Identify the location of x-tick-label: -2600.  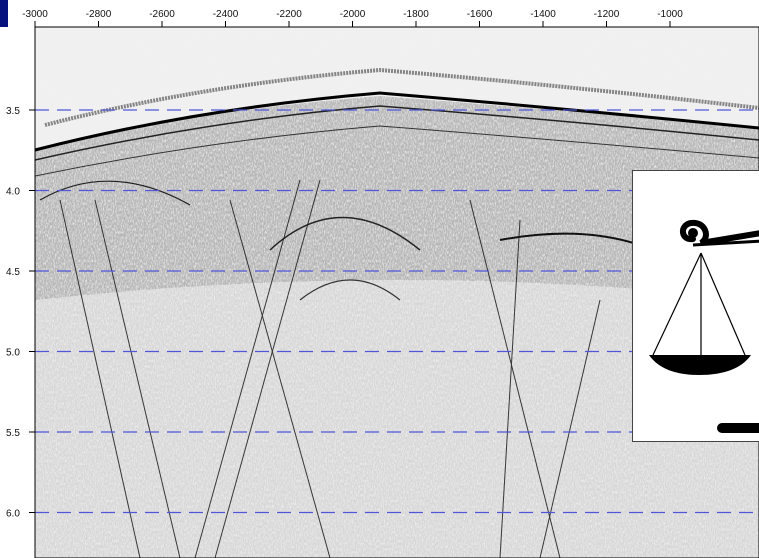
(162, 14).